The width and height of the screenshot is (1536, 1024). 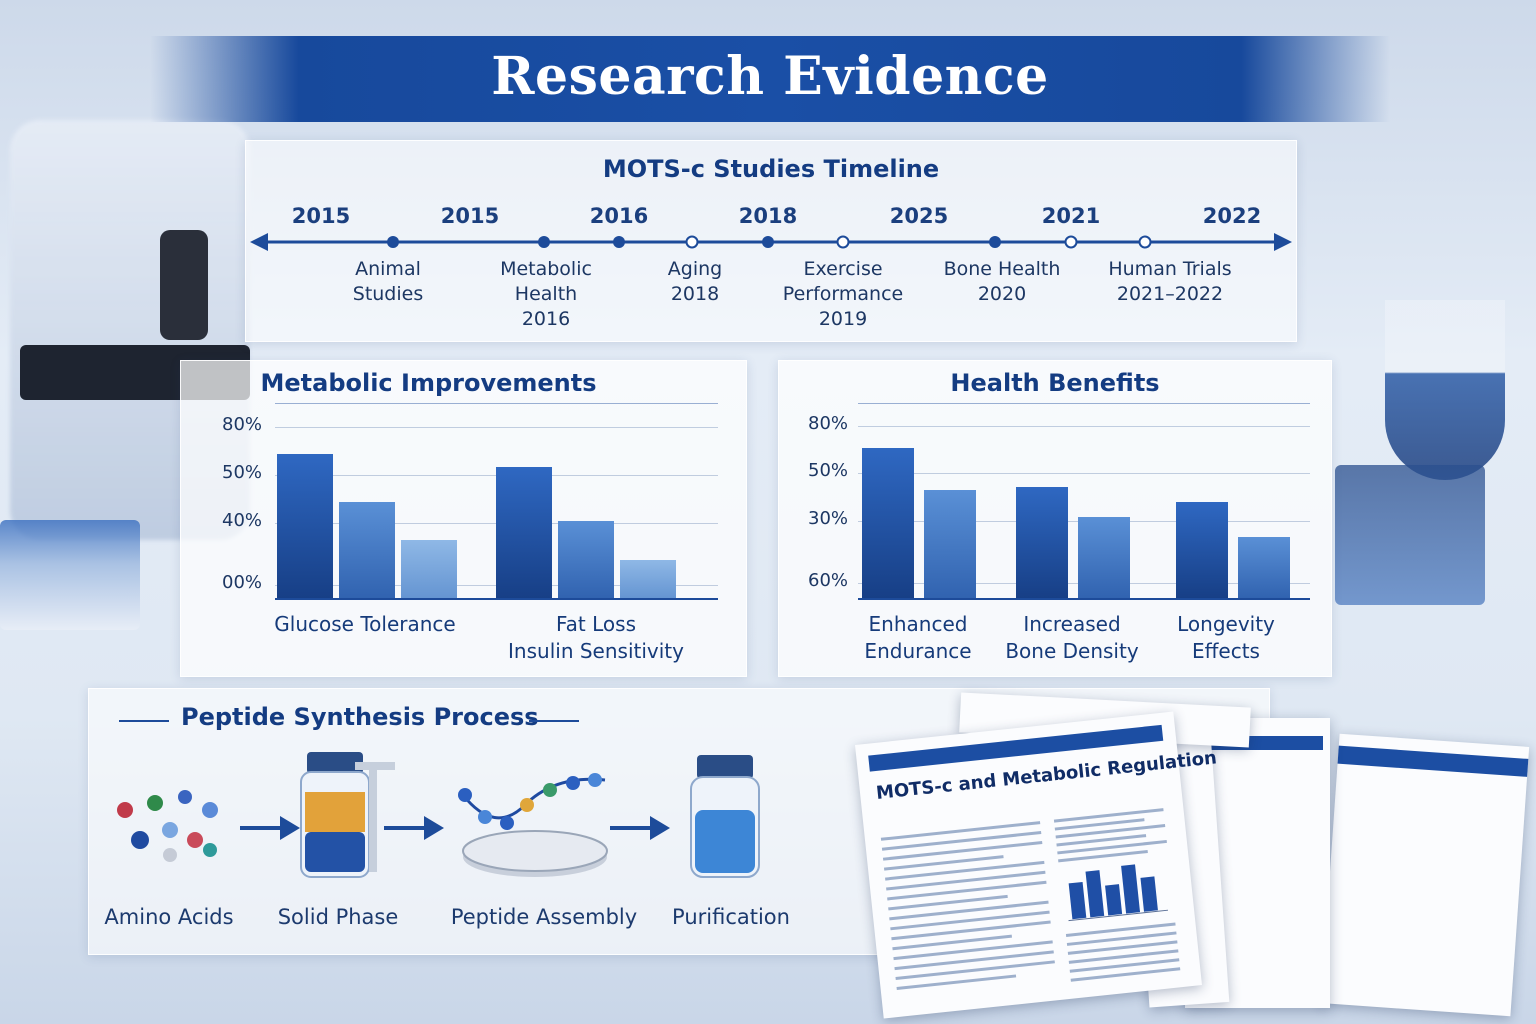 I want to click on y-tick-label: 60%, so click(x=828, y=580).